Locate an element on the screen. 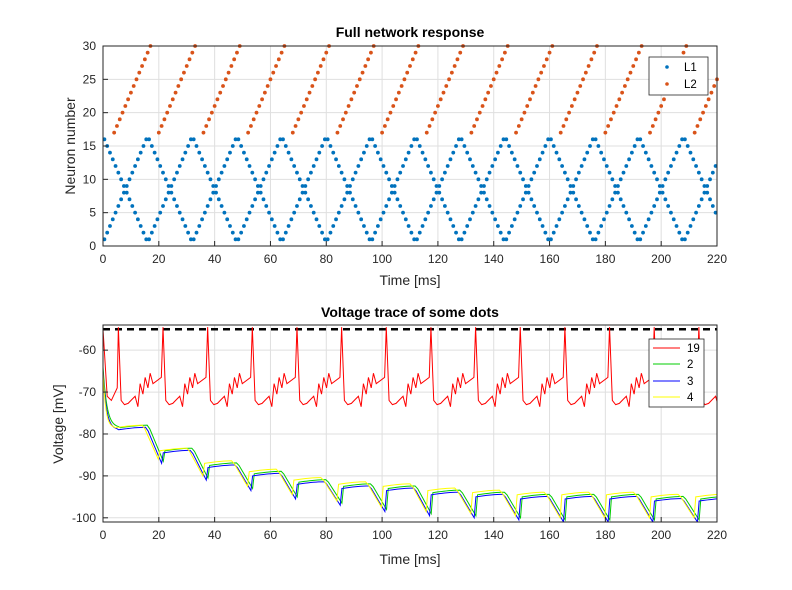 Image resolution: width=792 pixels, height=590 pixels. voltage-xtick-label: 20 is located at coordinates (159, 535).